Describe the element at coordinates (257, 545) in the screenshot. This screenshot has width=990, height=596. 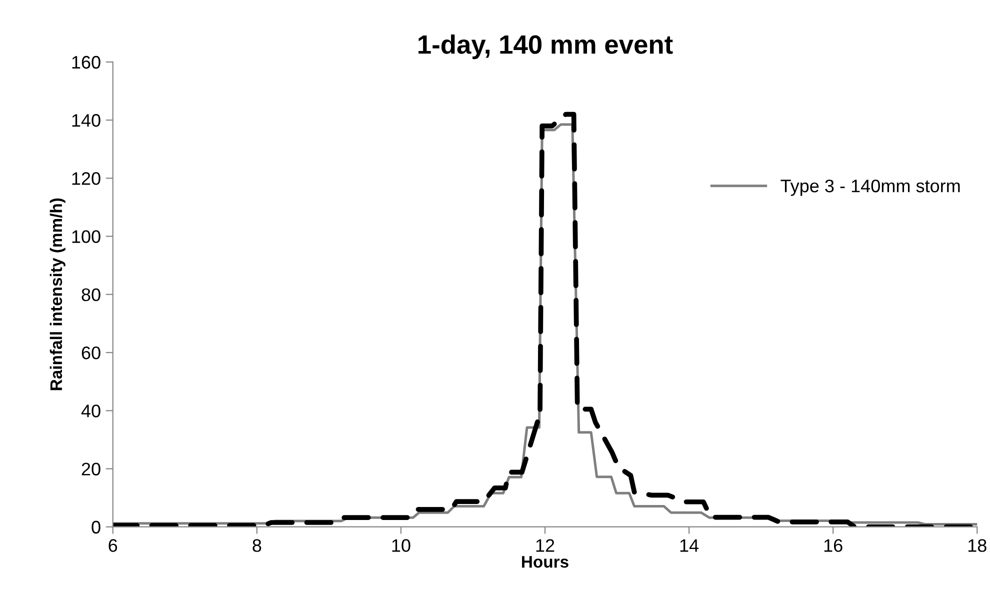
I see `x-tick-label: 8` at that location.